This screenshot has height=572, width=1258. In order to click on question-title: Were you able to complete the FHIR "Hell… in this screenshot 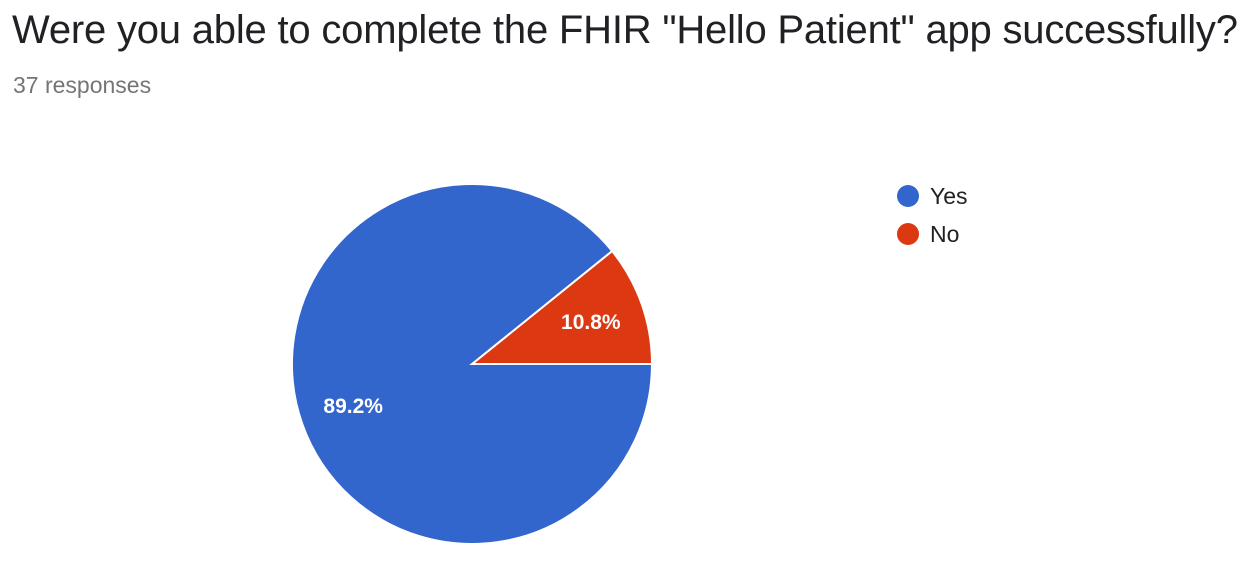, I will do `click(625, 30)`.